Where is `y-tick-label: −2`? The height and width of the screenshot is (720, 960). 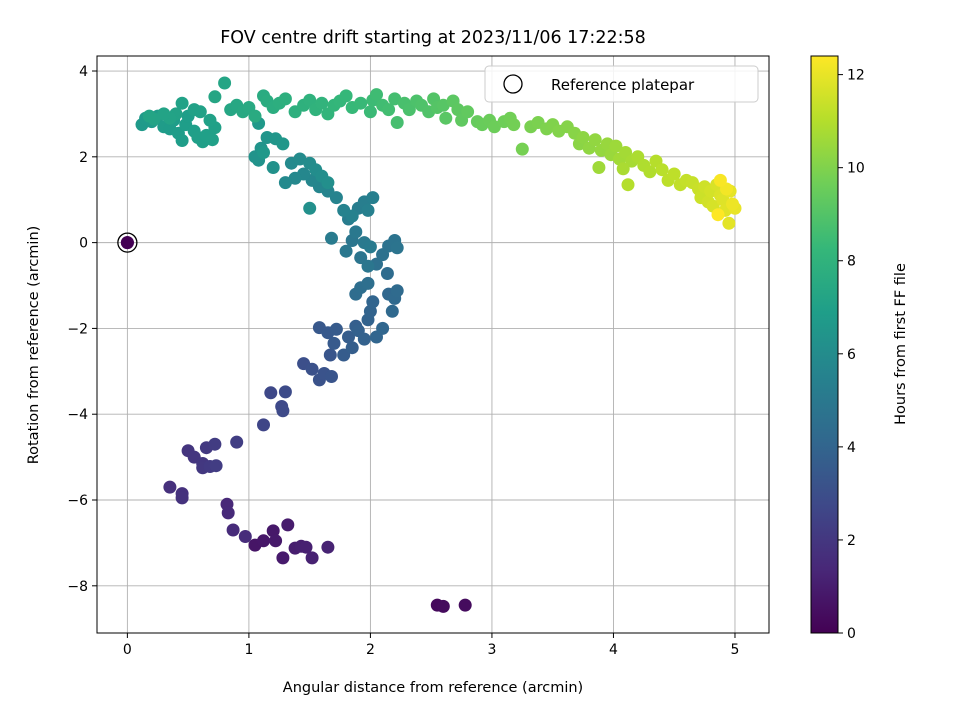 y-tick-label: −2 is located at coordinates (77, 329).